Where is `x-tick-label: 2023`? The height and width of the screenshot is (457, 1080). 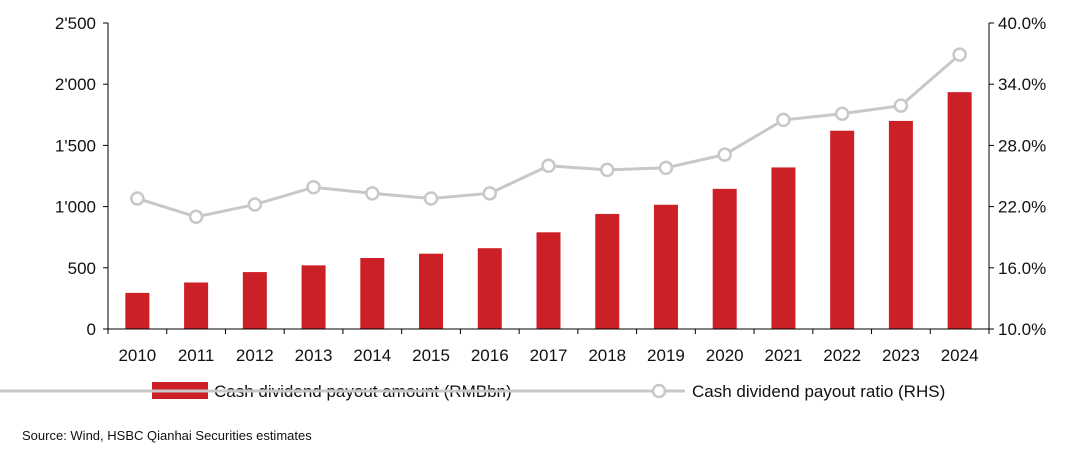 x-tick-label: 2023 is located at coordinates (901, 355).